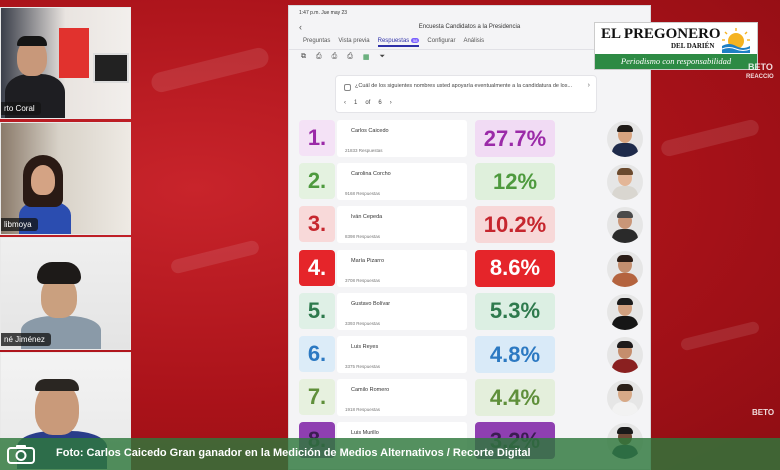  I want to click on candidate-name: Carolina Corcho, so click(371, 174).